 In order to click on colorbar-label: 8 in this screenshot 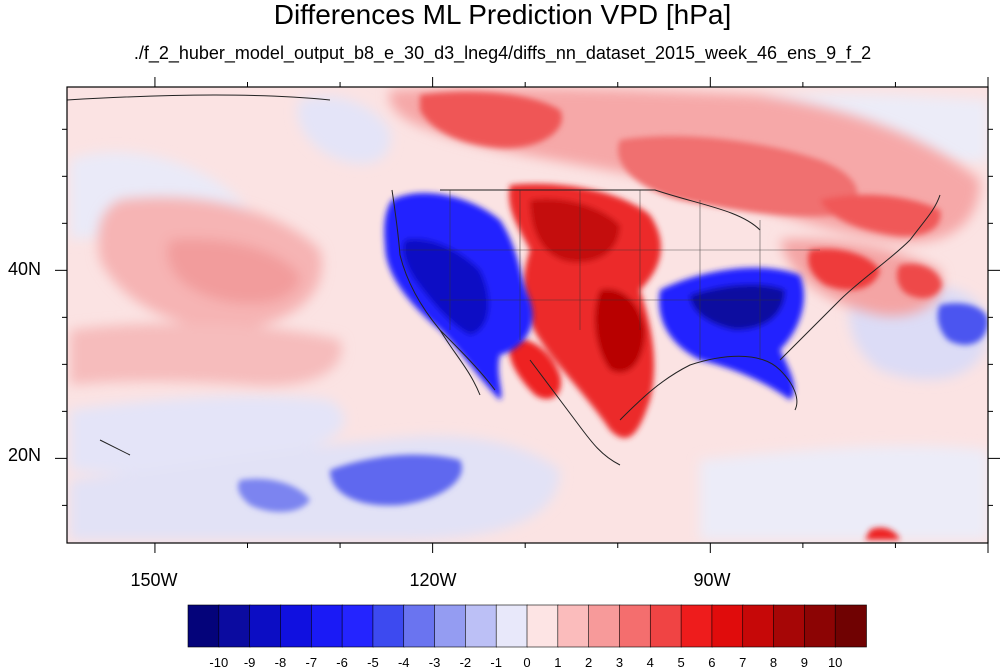, I will do `click(773, 662)`.